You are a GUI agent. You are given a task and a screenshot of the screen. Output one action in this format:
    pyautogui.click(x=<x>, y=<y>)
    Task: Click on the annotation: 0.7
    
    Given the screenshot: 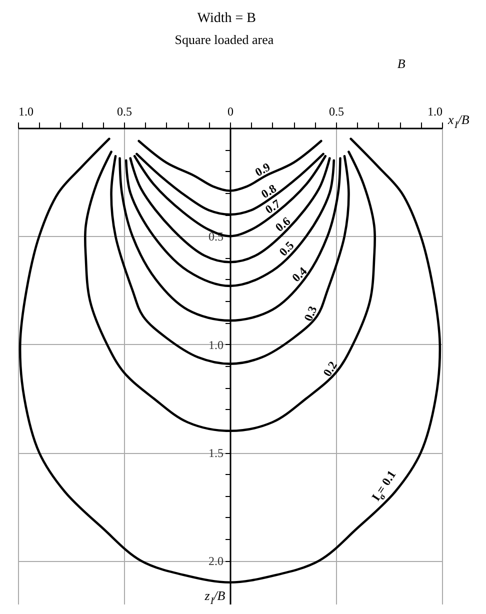 What is the action you would take?
    pyautogui.click(x=272, y=206)
    